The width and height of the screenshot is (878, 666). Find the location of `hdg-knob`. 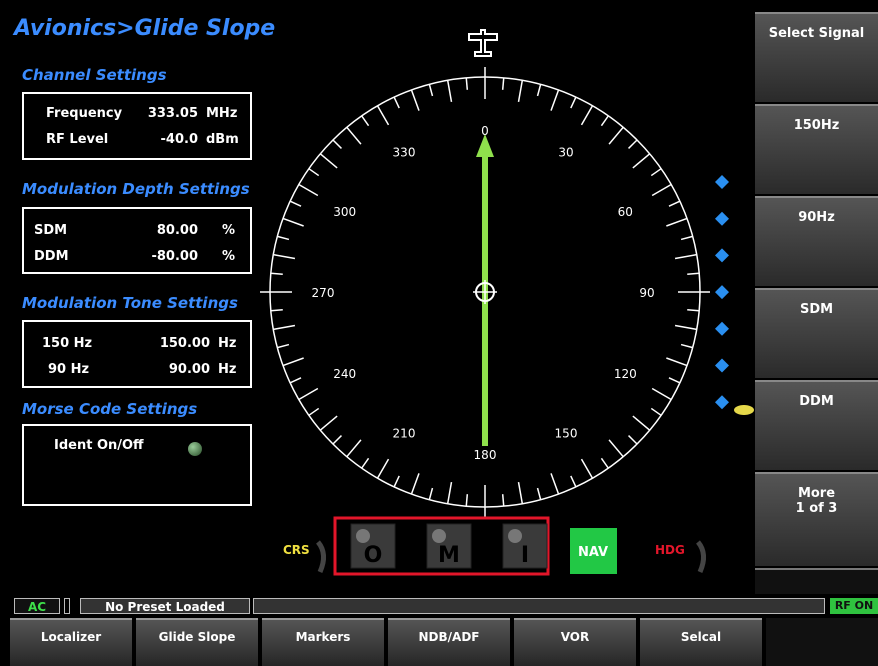

hdg-knob is located at coordinates (700, 557).